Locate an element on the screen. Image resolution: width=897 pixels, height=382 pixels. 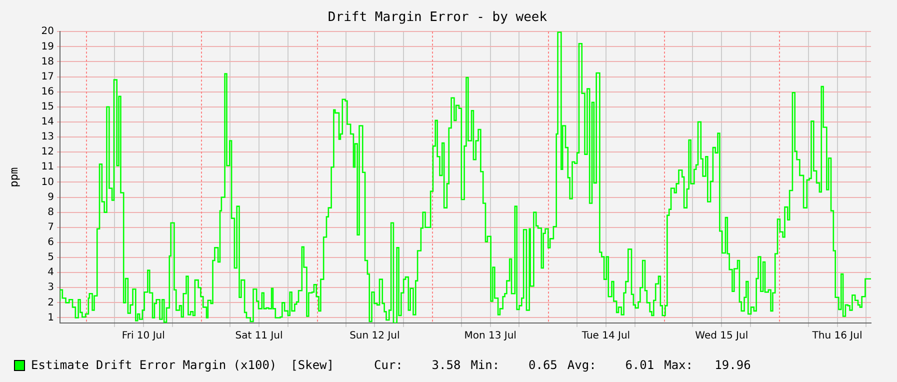
y-tick-label: 5 is located at coordinates (51, 258).